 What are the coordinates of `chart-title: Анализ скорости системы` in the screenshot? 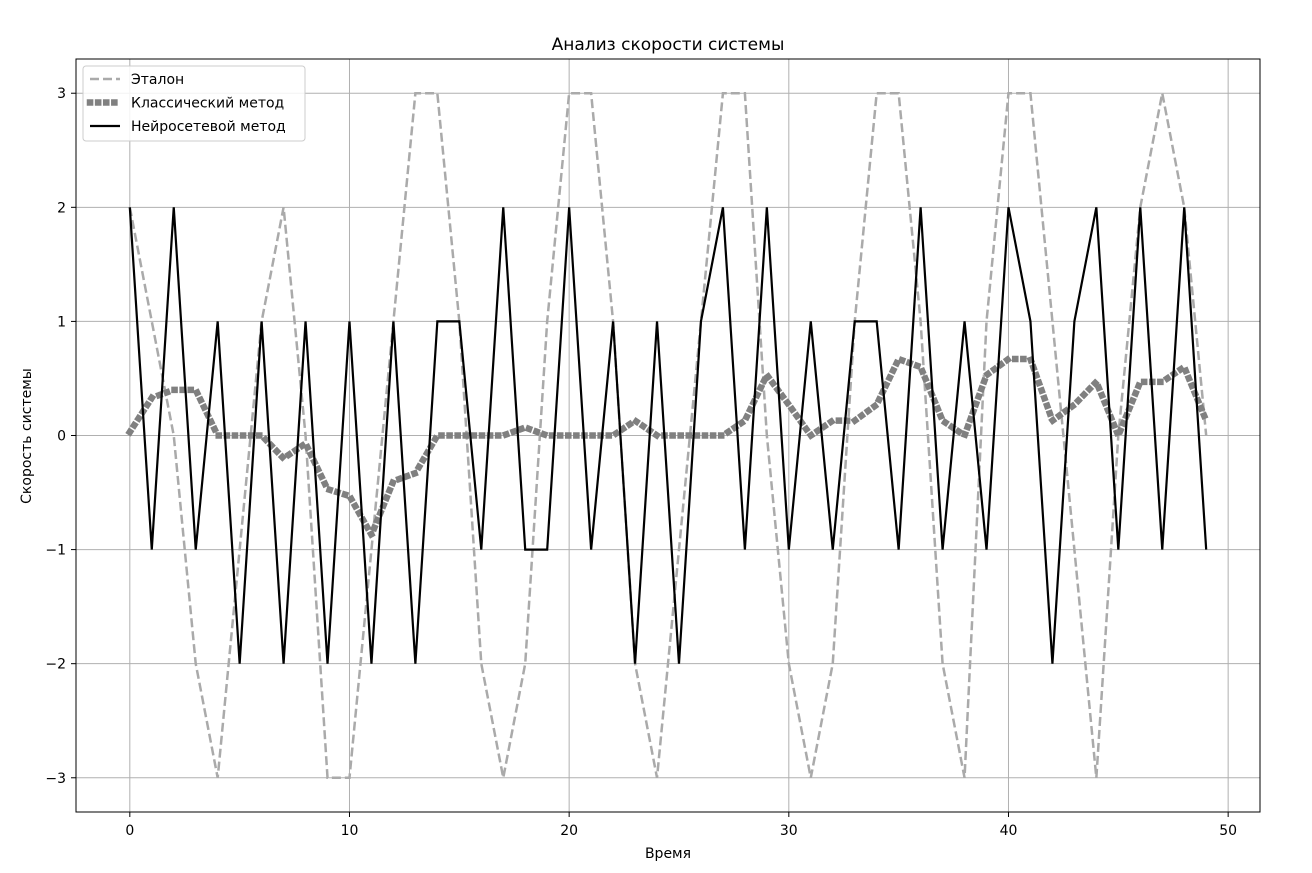 It's located at (668, 45).